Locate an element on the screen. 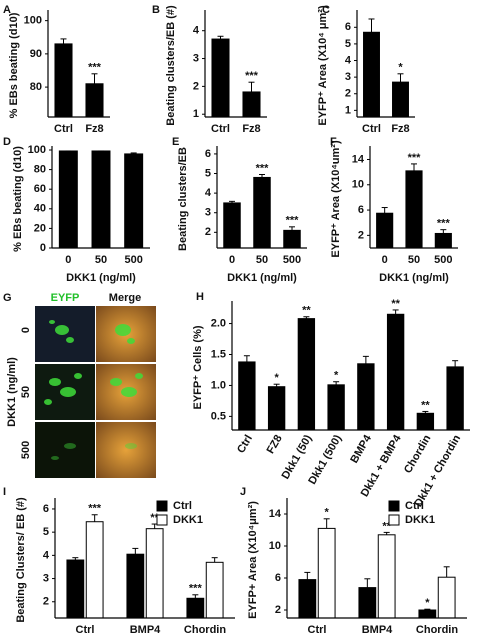 The width and height of the screenshot is (480, 640). panel-letter: E is located at coordinates (175, 142).